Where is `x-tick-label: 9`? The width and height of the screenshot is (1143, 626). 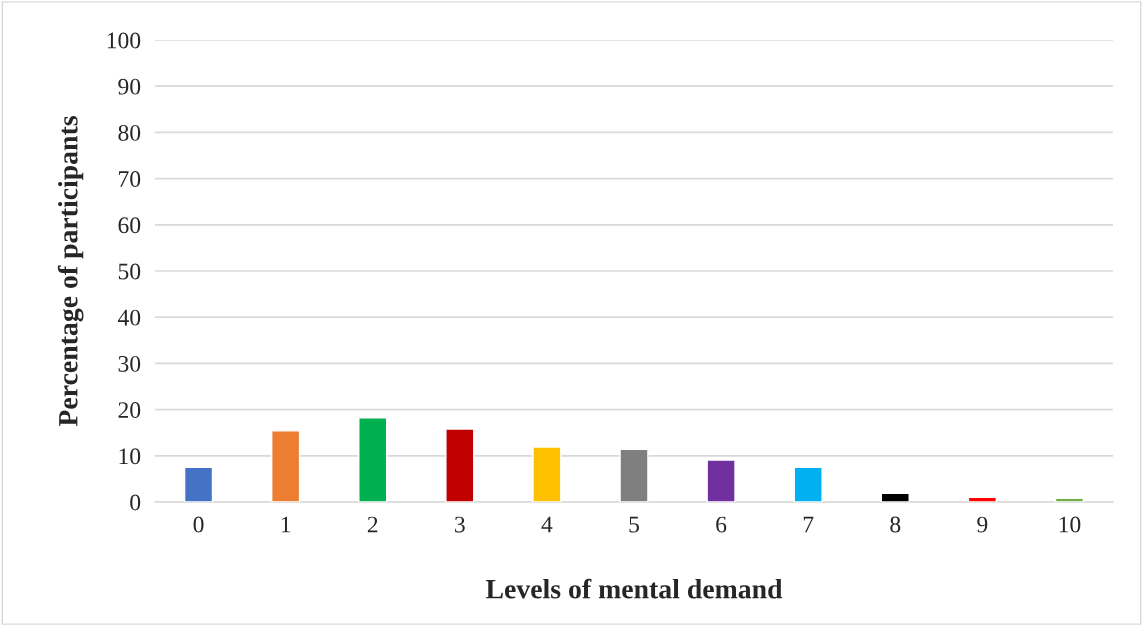
x-tick-label: 9 is located at coordinates (982, 524).